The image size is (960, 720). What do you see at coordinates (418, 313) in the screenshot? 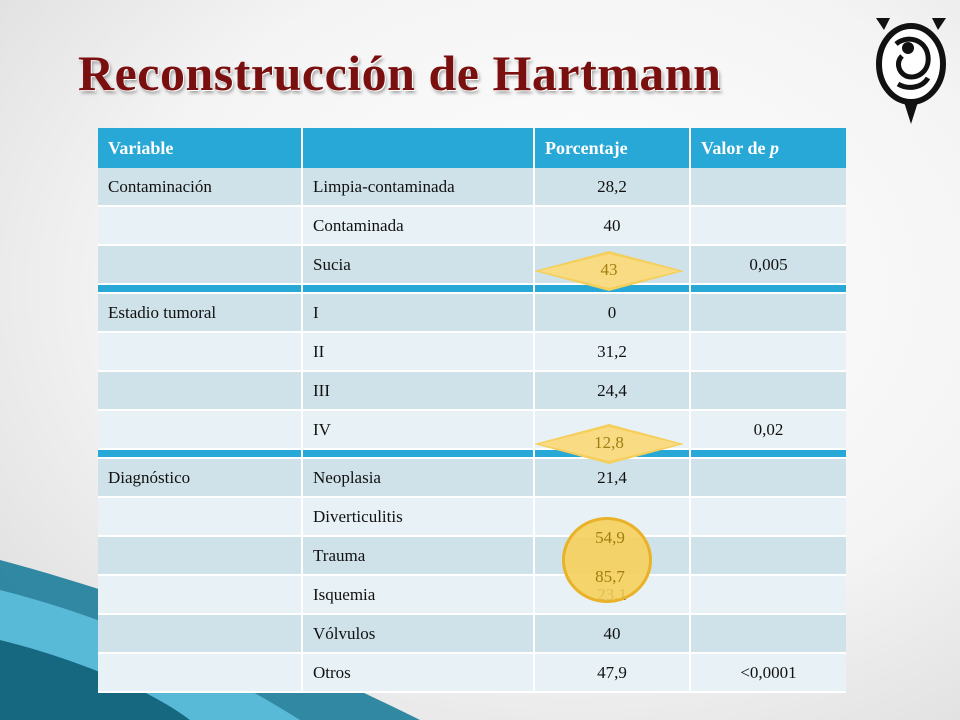
I see `category-cell: I` at bounding box center [418, 313].